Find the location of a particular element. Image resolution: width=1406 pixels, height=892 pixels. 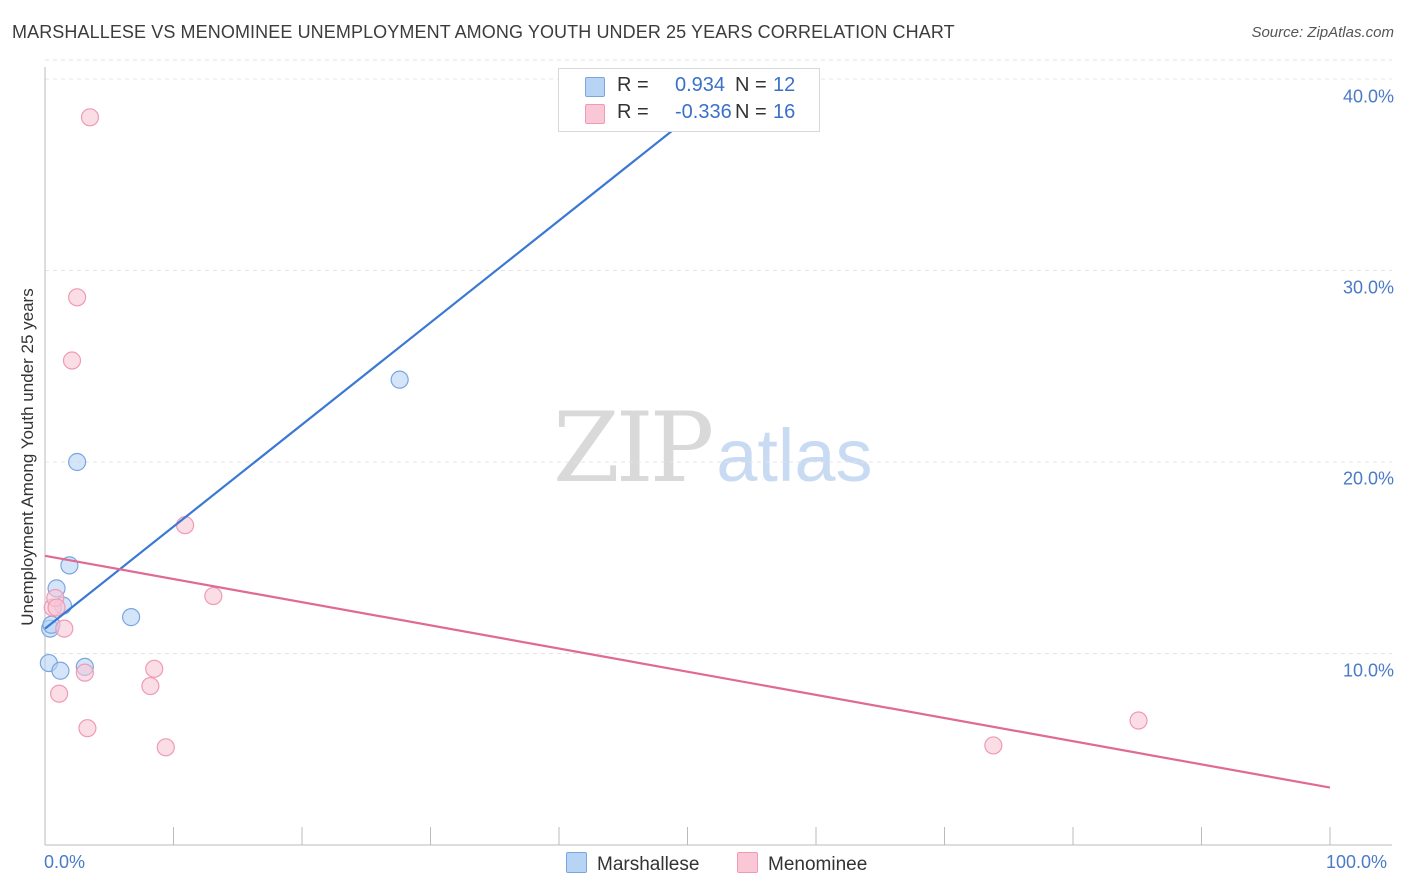

correlation-legend: R = 0.934 N = 12 R = -0.336 N = 16 is located at coordinates (689, 100).